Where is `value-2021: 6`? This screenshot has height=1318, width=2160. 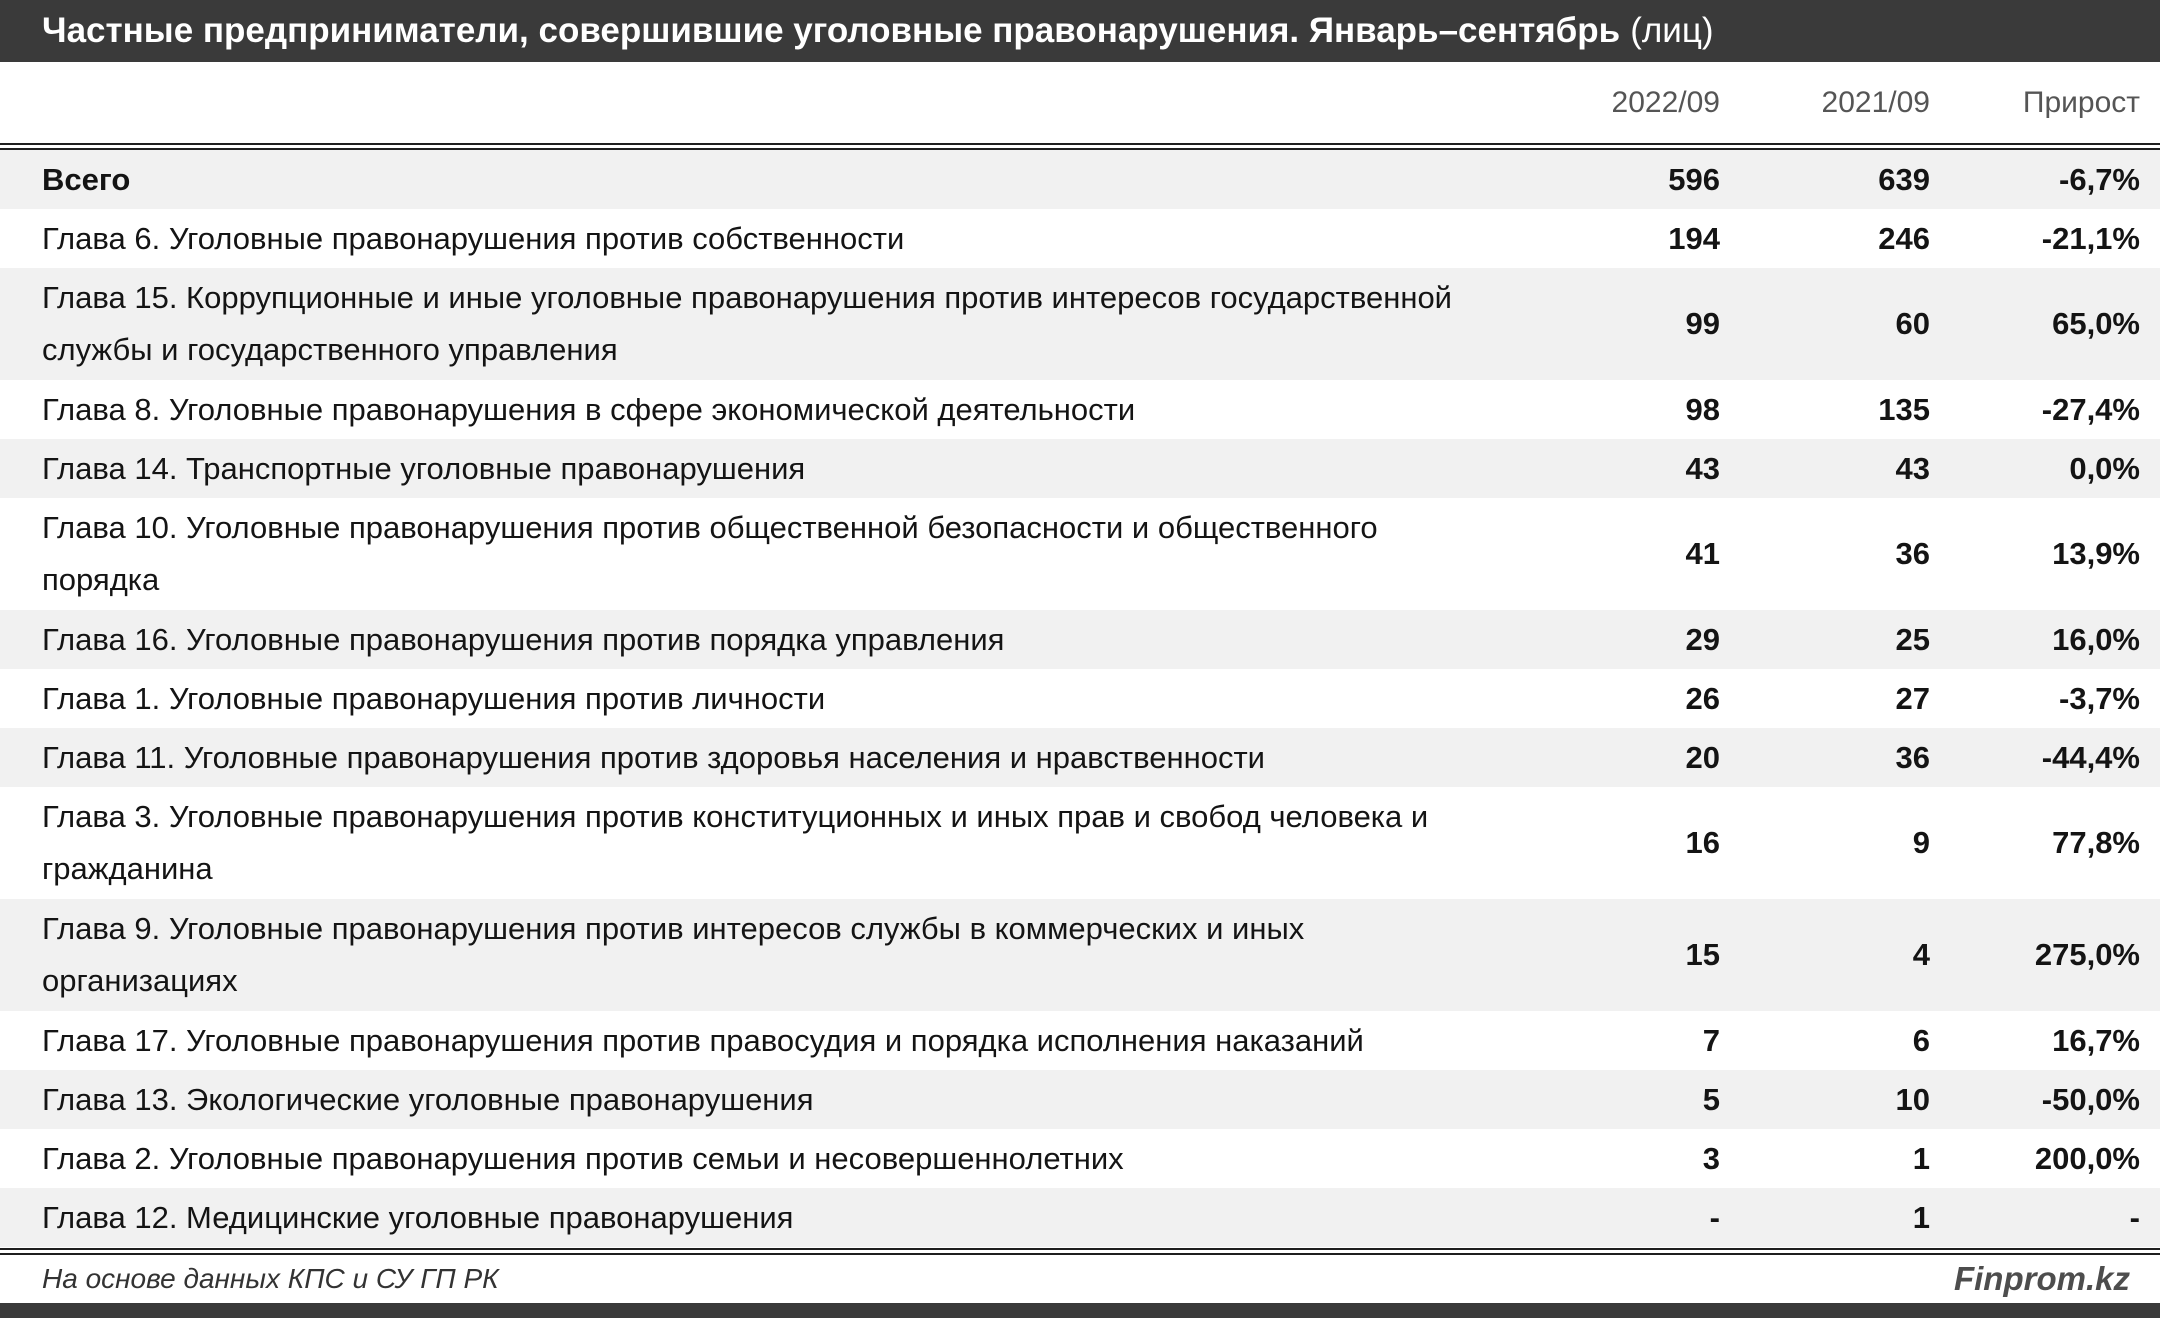
value-2021: 6 is located at coordinates (1921, 1040).